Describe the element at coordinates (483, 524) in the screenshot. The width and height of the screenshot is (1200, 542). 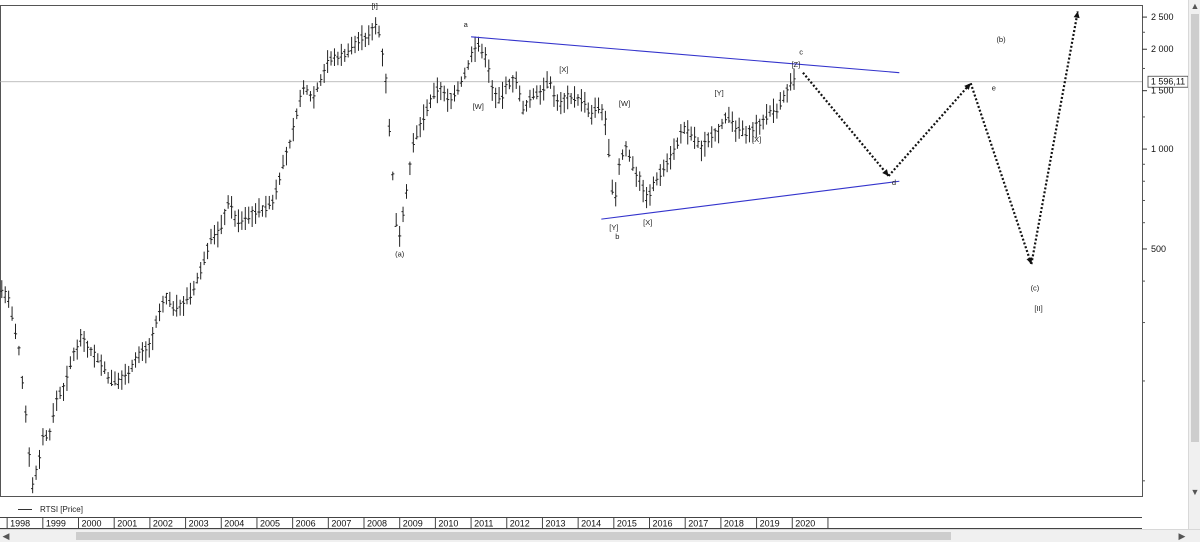
I see `x-tick-label: 2011` at that location.